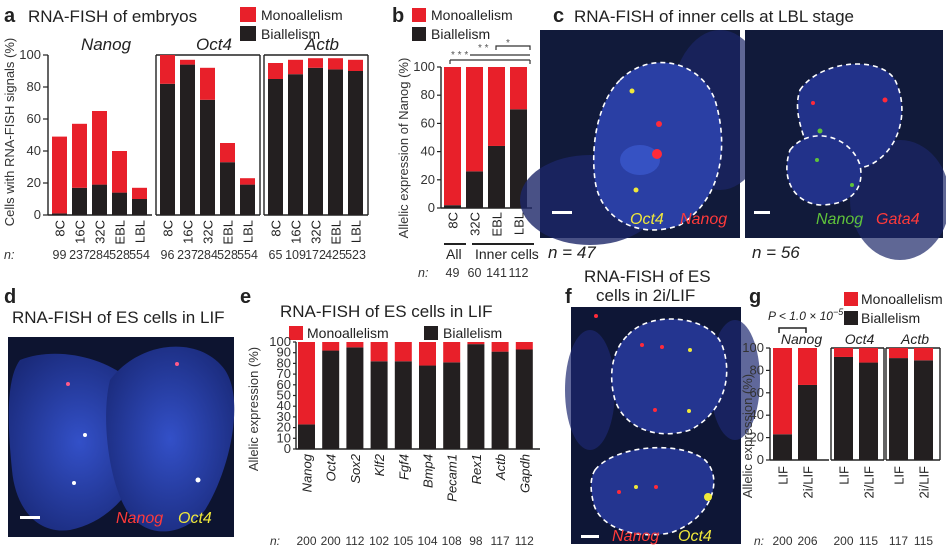  Describe the element at coordinates (868, 541) in the screenshot. I see `n-value: 115` at that location.